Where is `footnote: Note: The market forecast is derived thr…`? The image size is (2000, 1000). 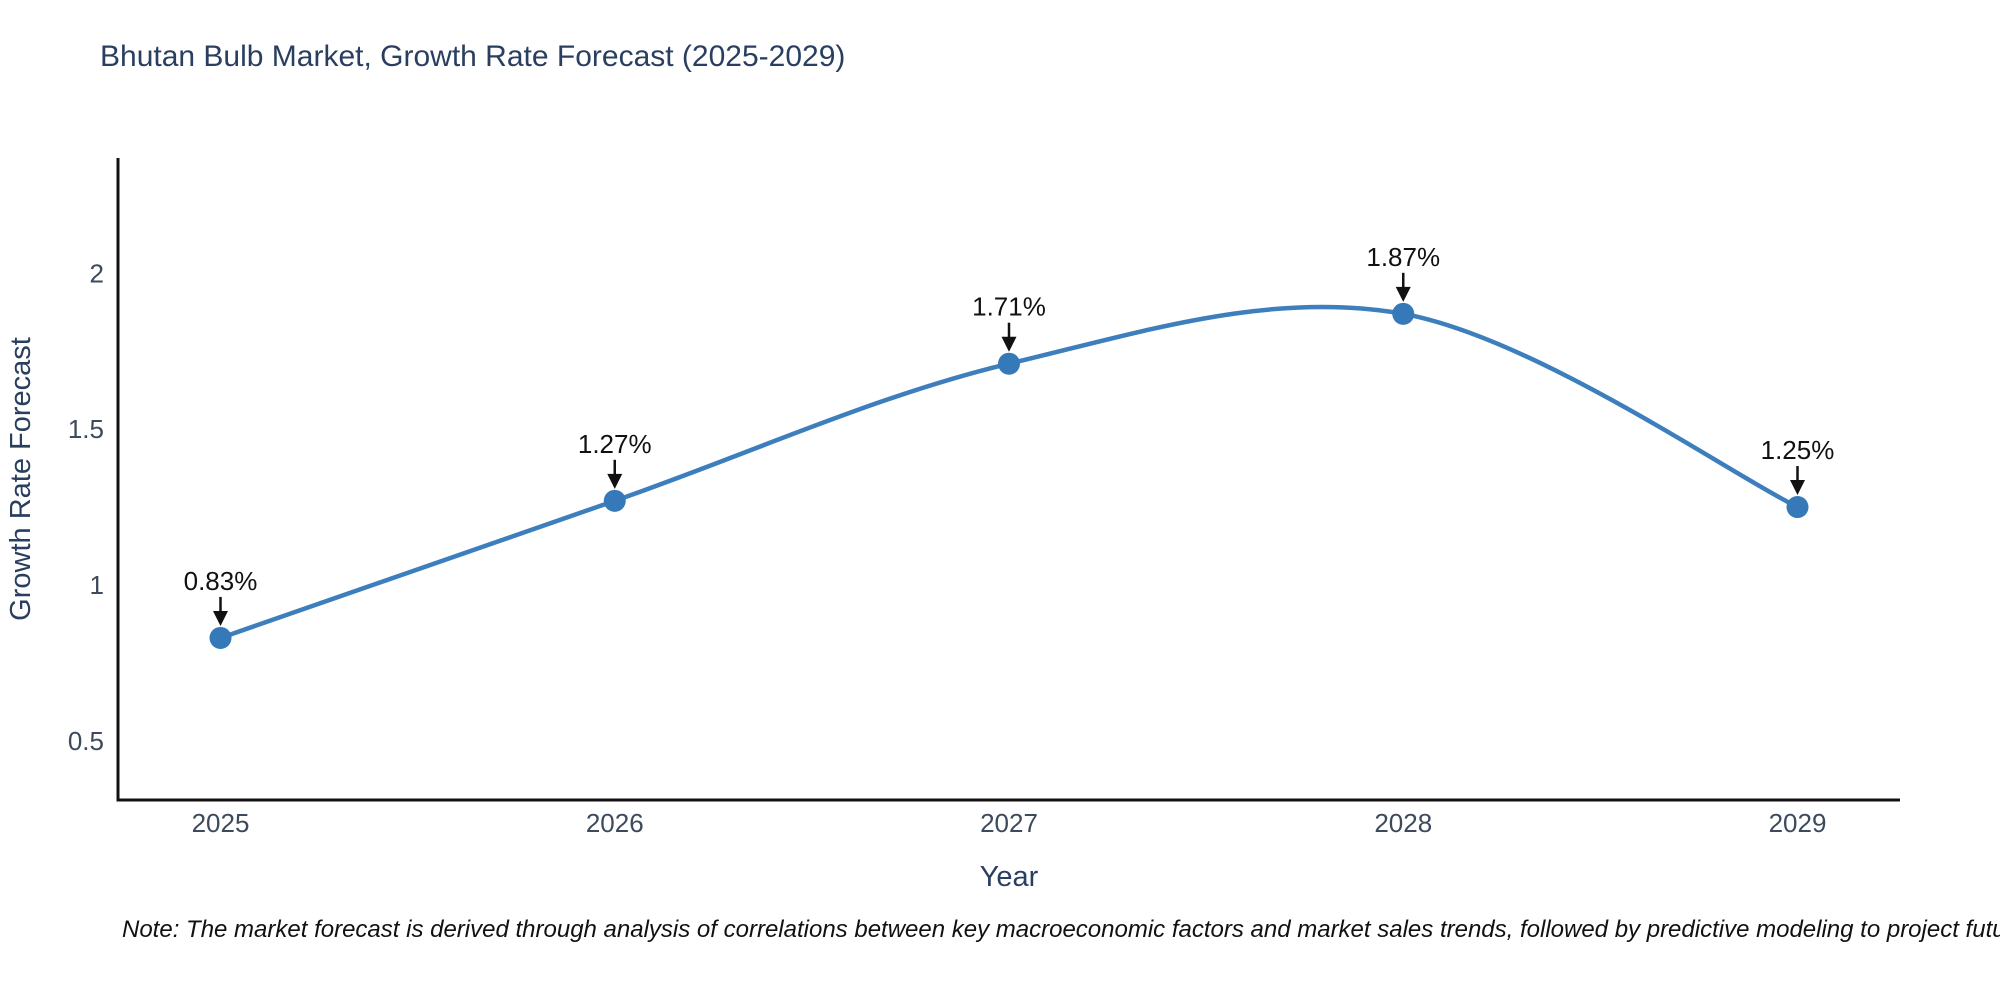 footnote: Note: The market forecast is derived thr… is located at coordinates (1061, 929).